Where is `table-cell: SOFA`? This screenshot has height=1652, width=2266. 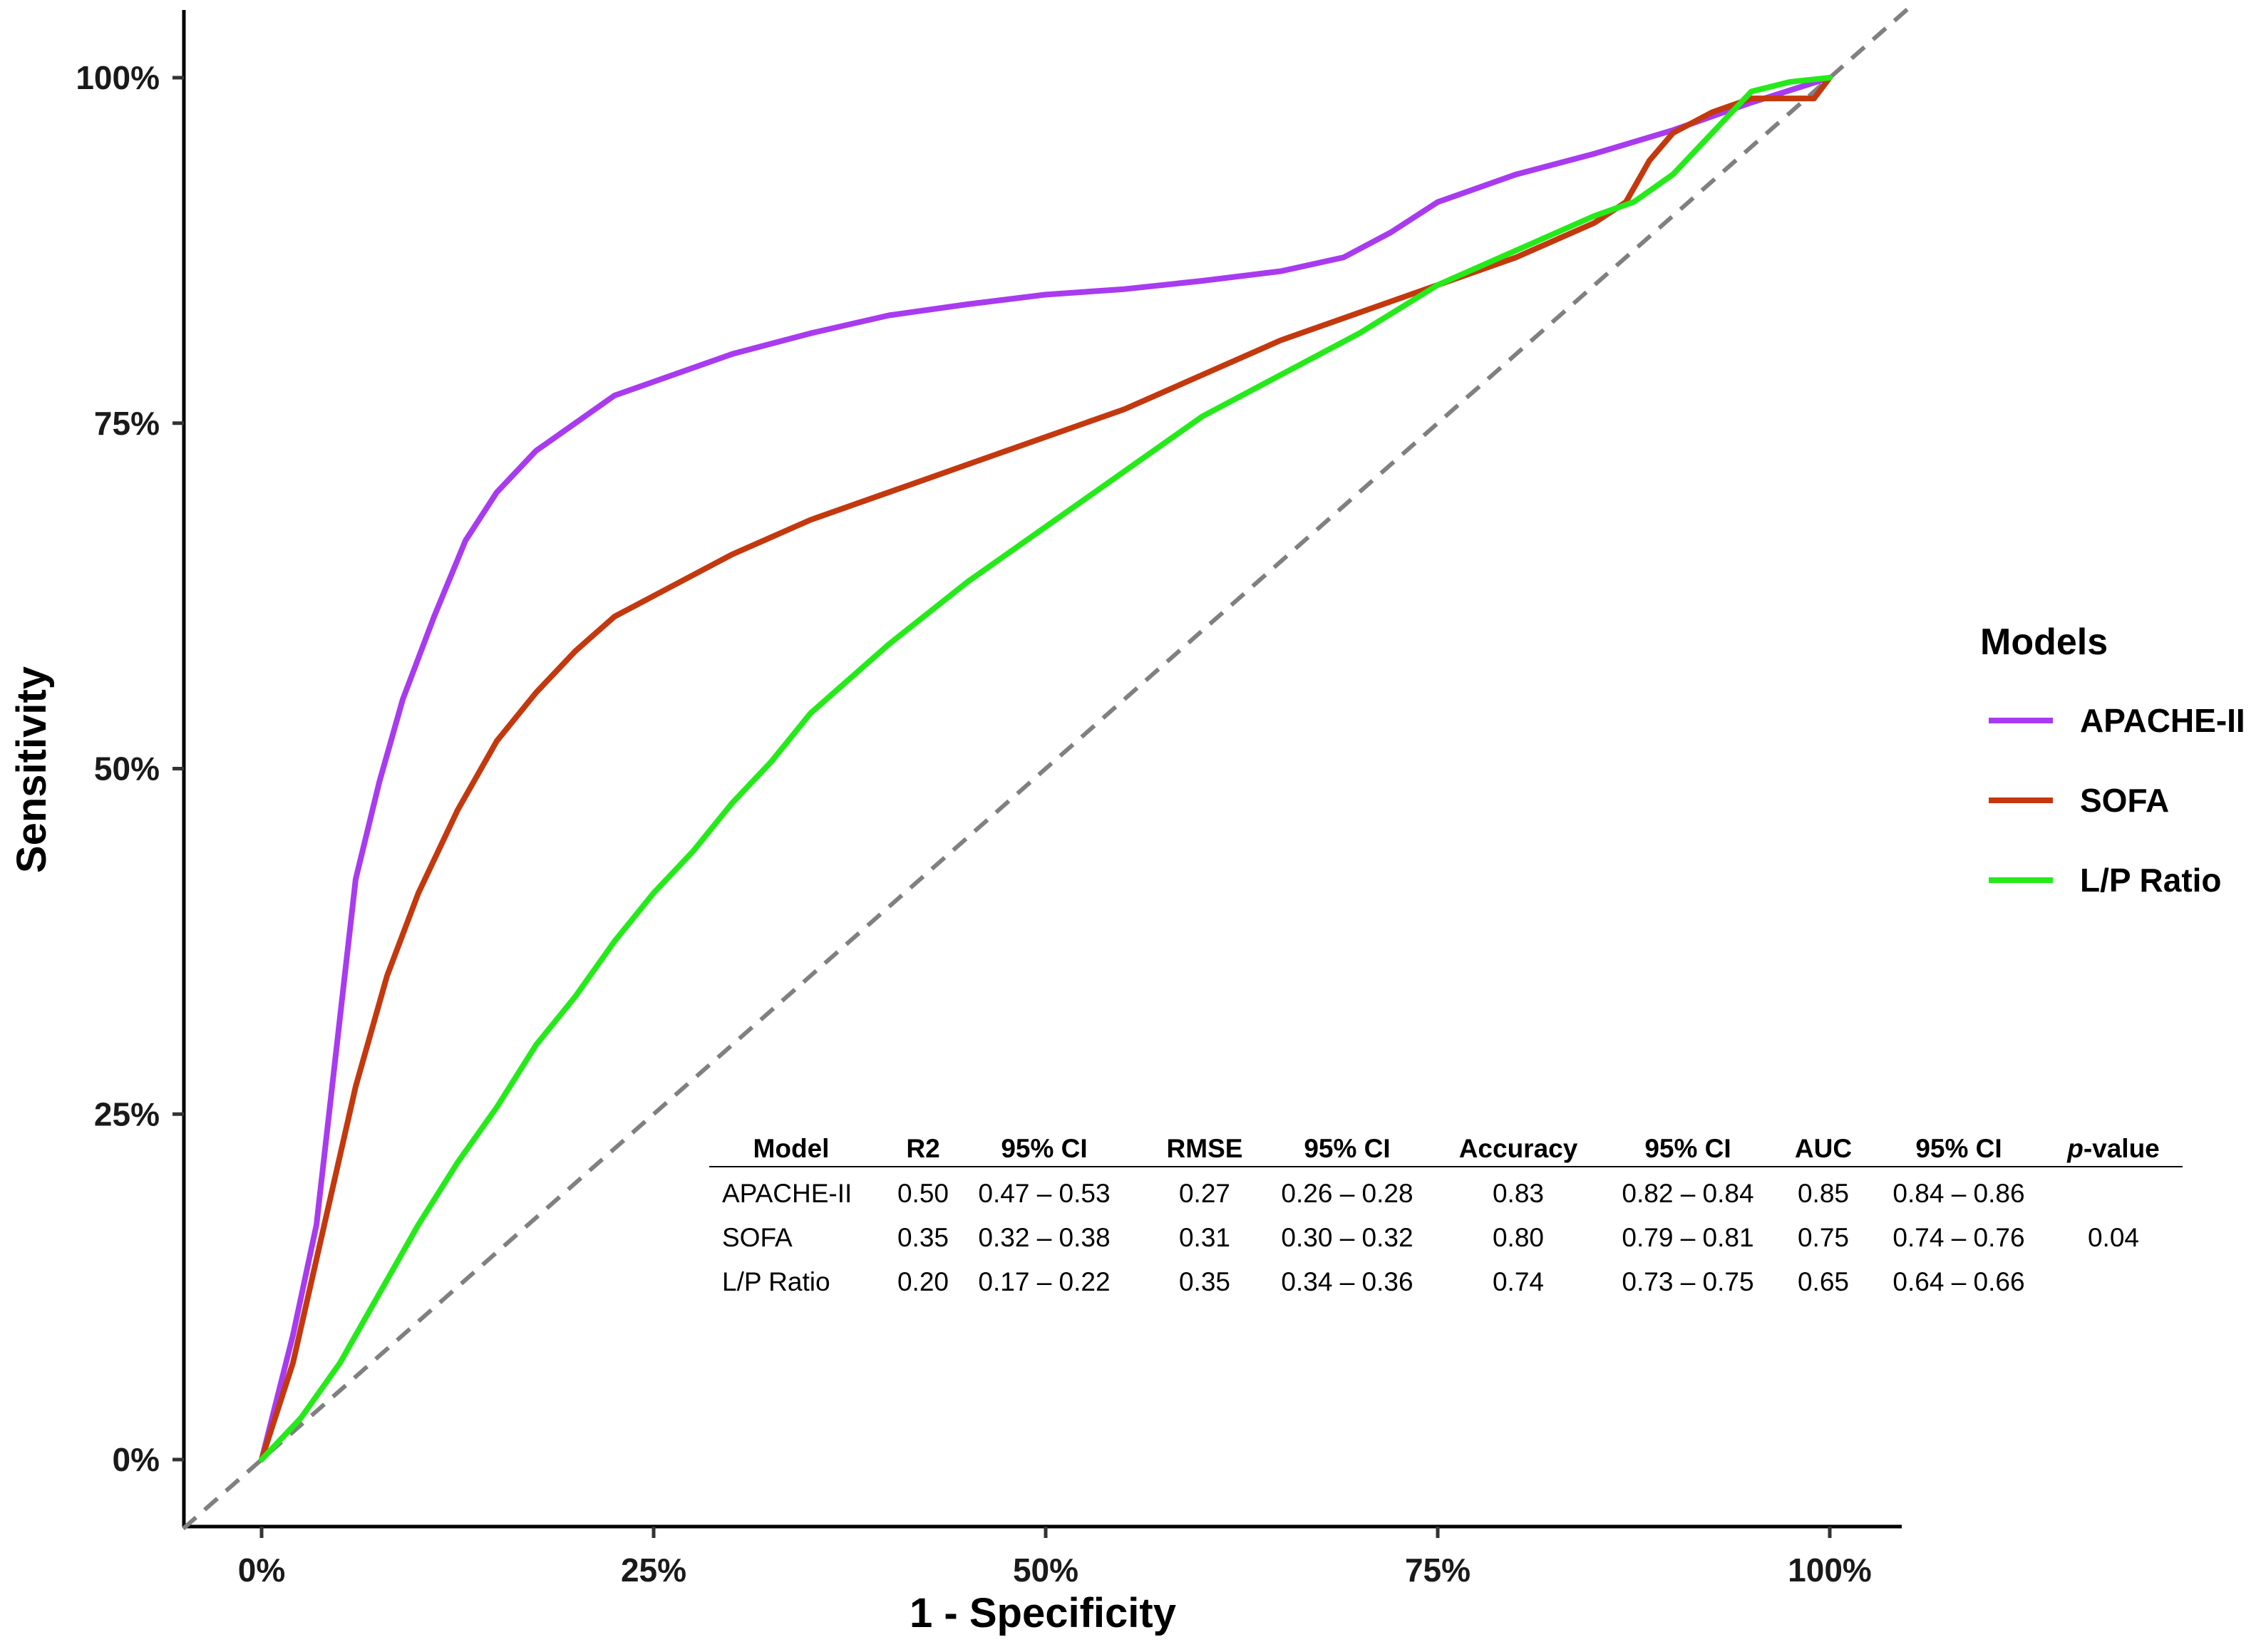
table-cell: SOFA is located at coordinates (758, 1237).